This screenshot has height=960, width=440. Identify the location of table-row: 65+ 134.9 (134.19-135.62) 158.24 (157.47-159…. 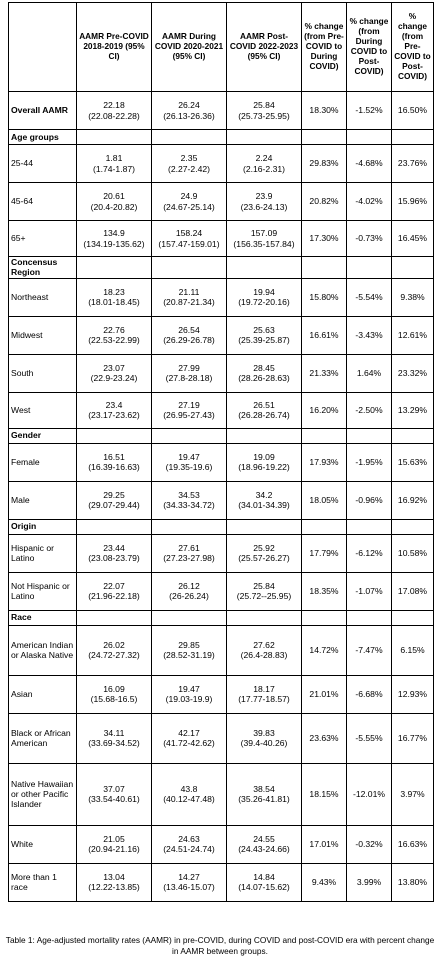
(221, 238).